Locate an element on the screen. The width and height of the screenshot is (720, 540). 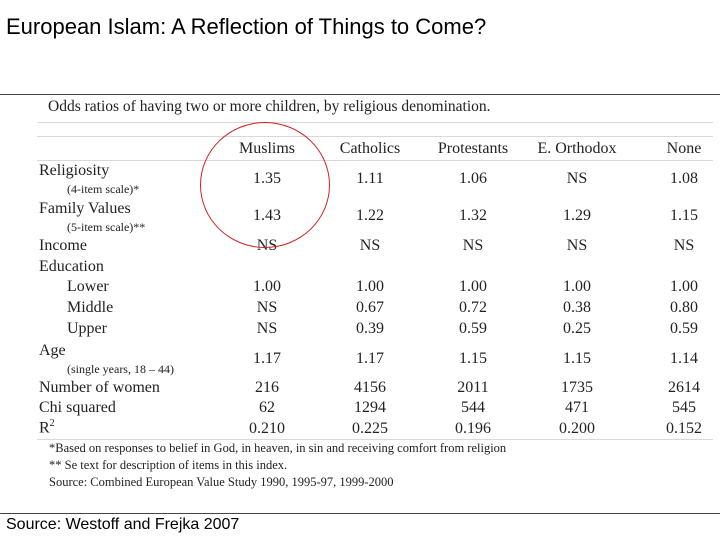
table-cell: 1.08 is located at coordinates (684, 178).